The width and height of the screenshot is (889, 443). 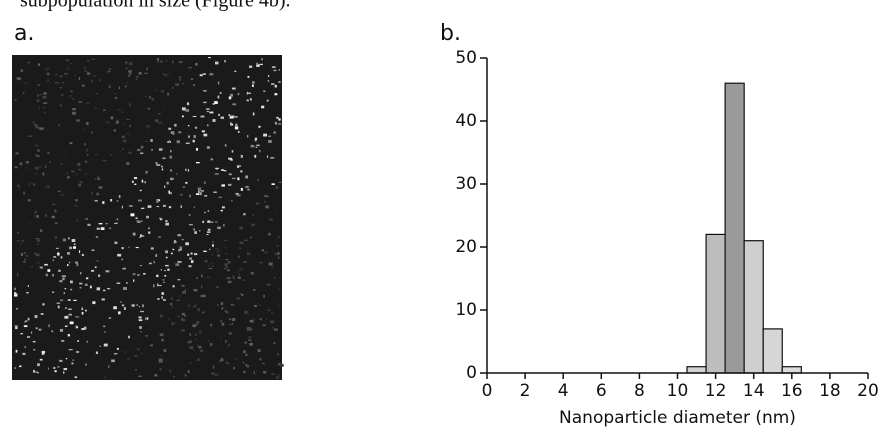 What do you see at coordinates (601, 391) in the screenshot?
I see `x-tick-label: 6` at bounding box center [601, 391].